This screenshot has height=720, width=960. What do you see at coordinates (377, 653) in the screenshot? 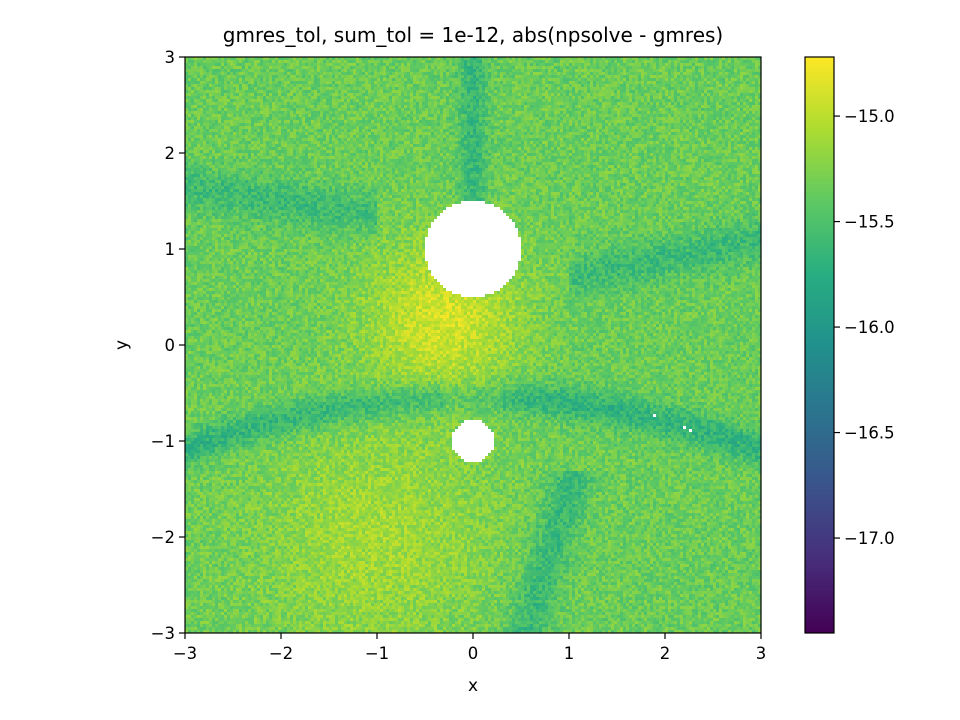
I see `x-tick-label: −1` at bounding box center [377, 653].